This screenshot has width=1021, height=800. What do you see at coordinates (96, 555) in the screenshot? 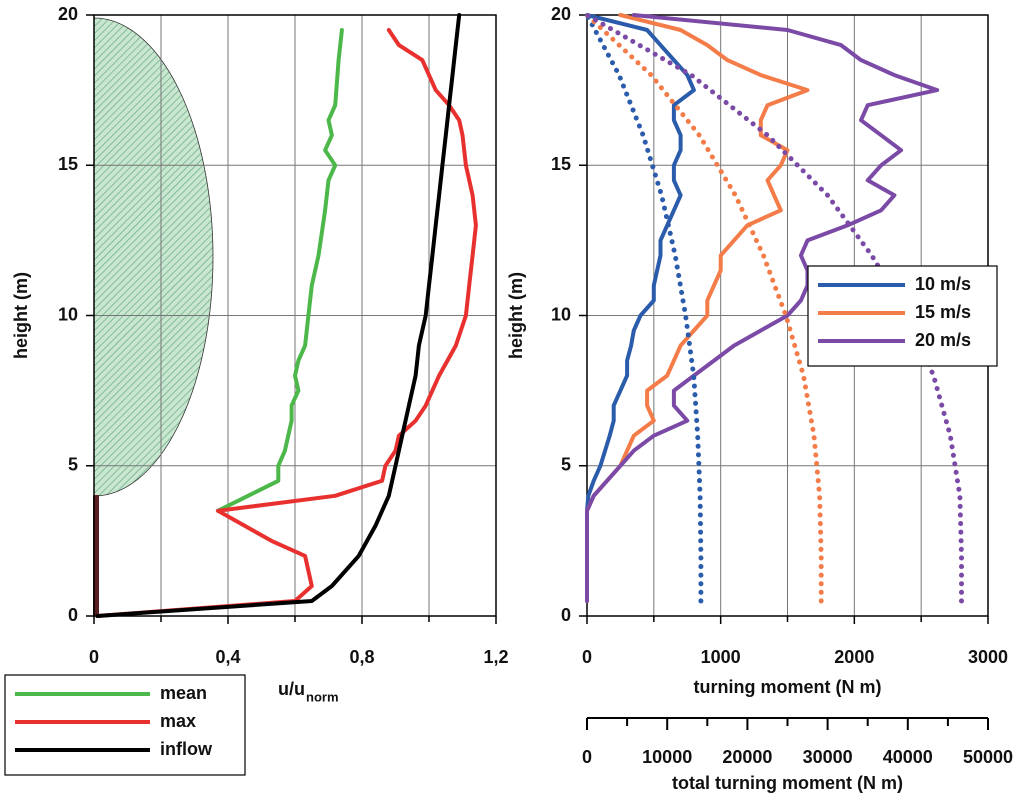
I see `tree-trunk` at bounding box center [96, 555].